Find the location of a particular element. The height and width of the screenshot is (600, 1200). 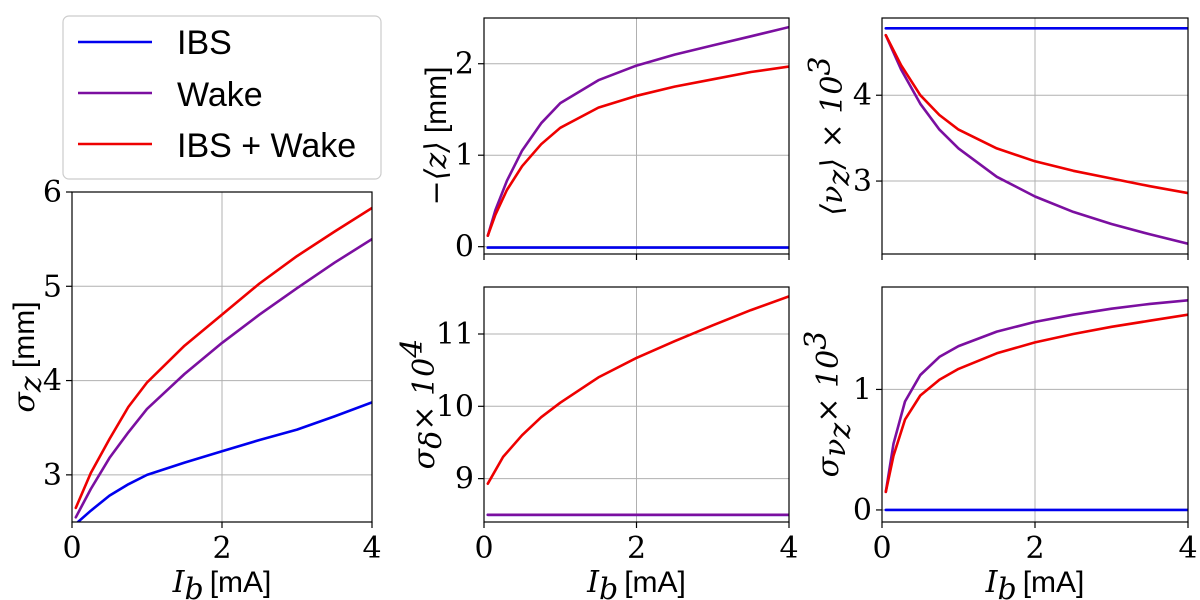

legend: IBS Wake IBS + Wake is located at coordinates (222, 97).